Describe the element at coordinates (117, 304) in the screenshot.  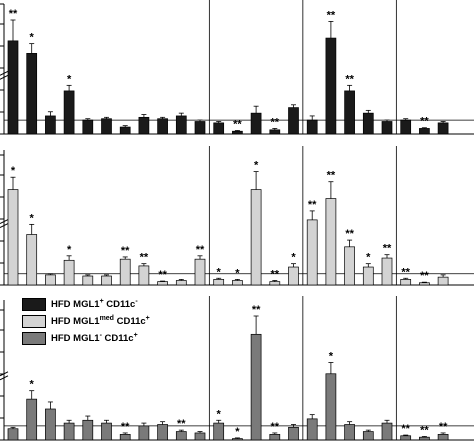
I see `legend-item-mgl1-pos: HFD MGL1+ CD11c-` at that location.